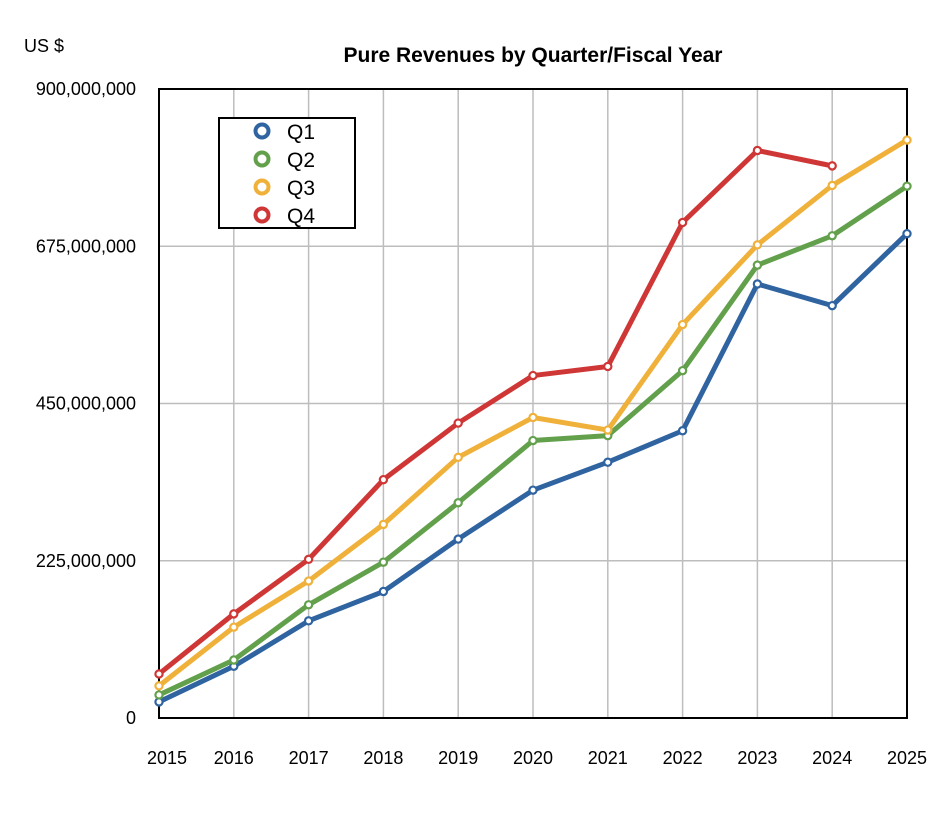 This screenshot has height=814, width=950. What do you see at coordinates (262, 215) in the screenshot?
I see `legend-marker-q4` at bounding box center [262, 215].